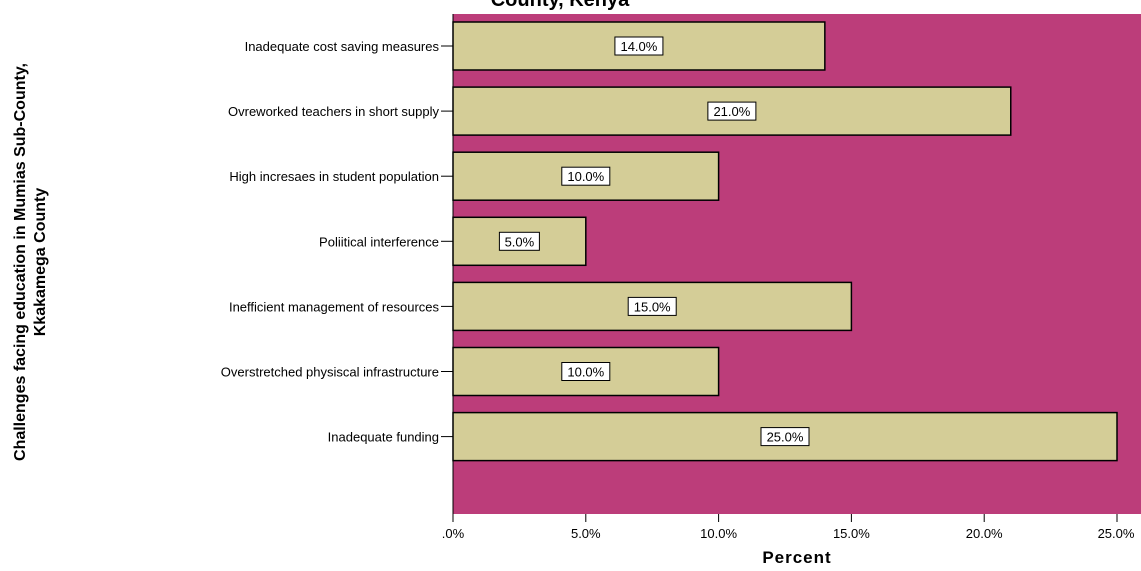 The image size is (1141, 571). I want to click on data-label: 15.0%, so click(652, 306).